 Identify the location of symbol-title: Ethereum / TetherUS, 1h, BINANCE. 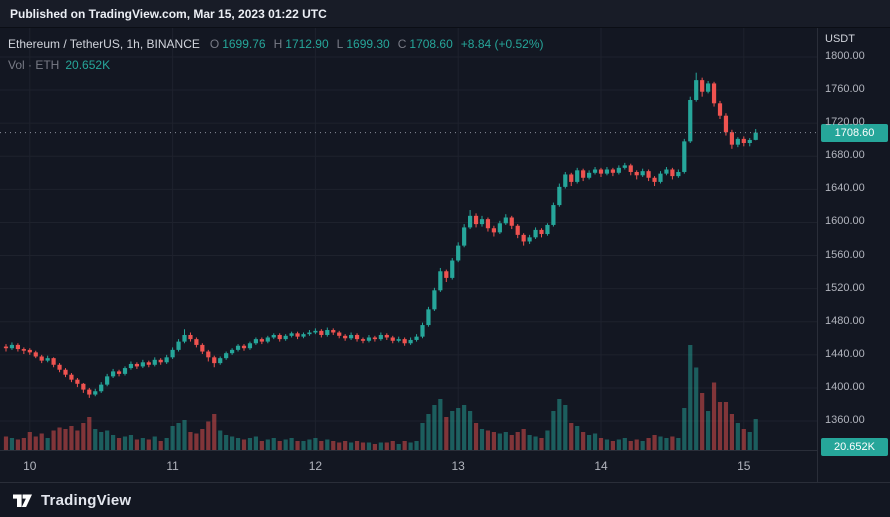
(104, 44).